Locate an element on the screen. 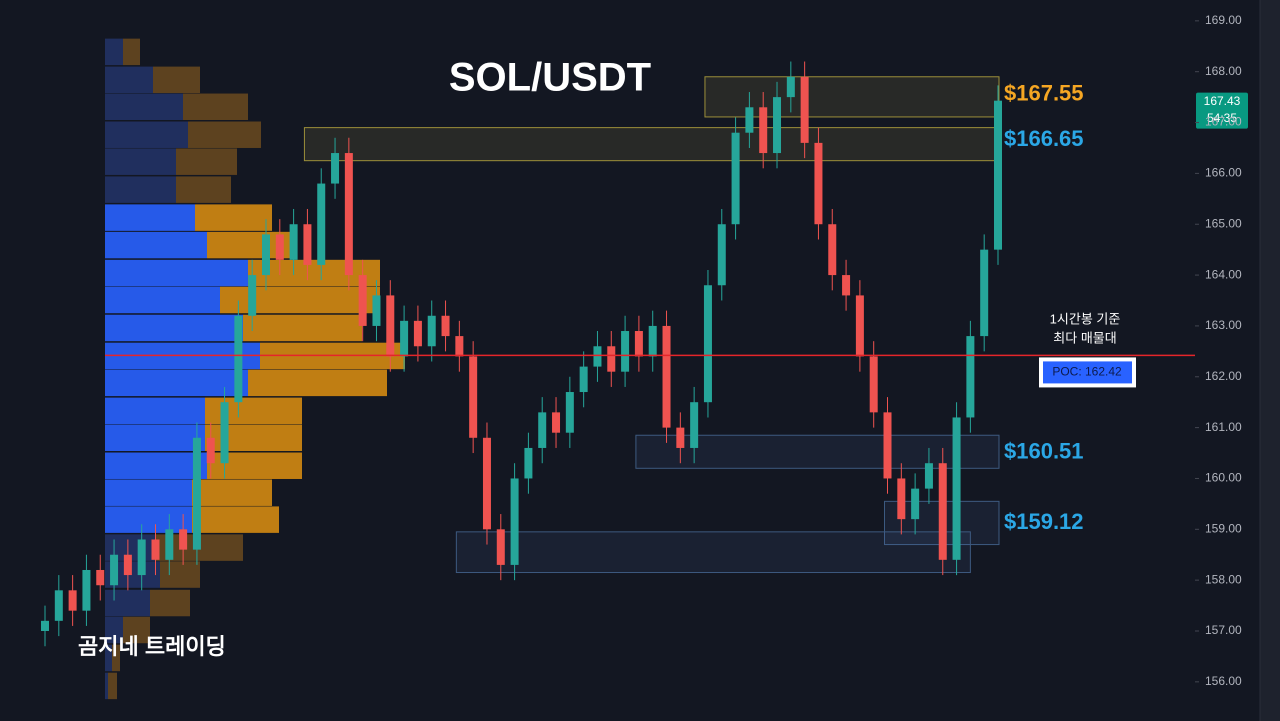 The width and height of the screenshot is (1280, 721). y-tick-label: 164.00 is located at coordinates (1223, 274).